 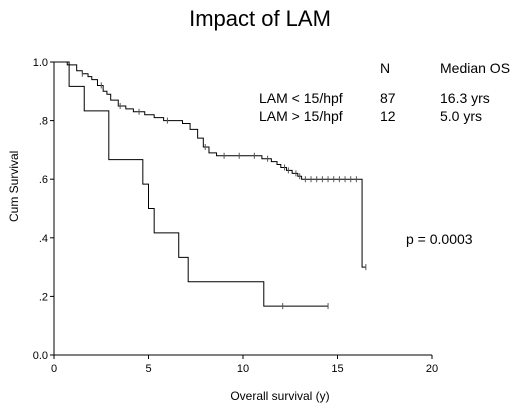 I want to click on legend-header-median: Median OS, so click(x=475, y=68).